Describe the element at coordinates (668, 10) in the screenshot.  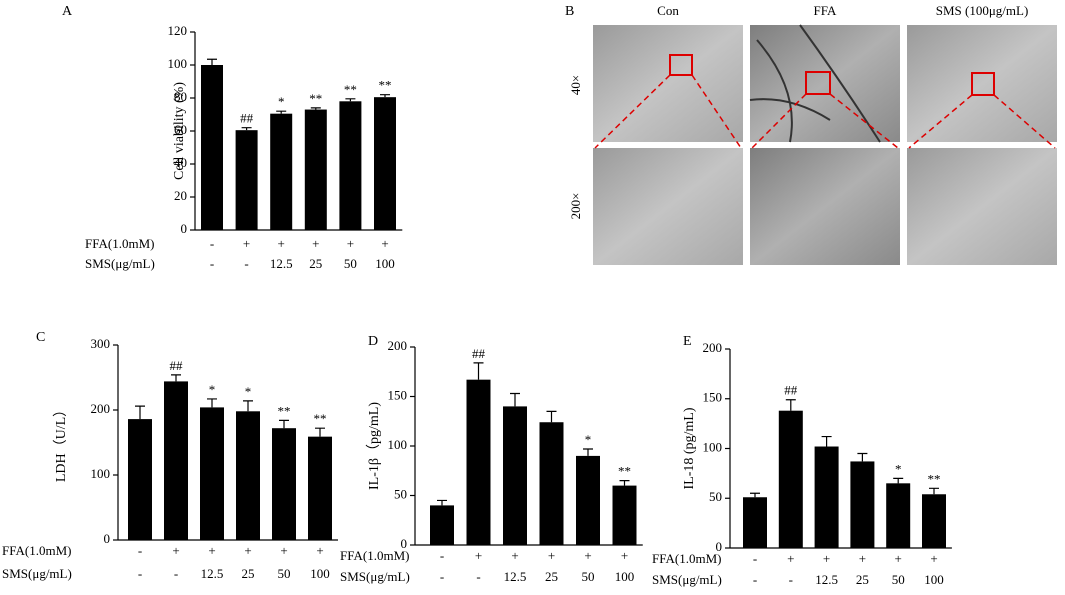
I see `column-label: Con` at that location.